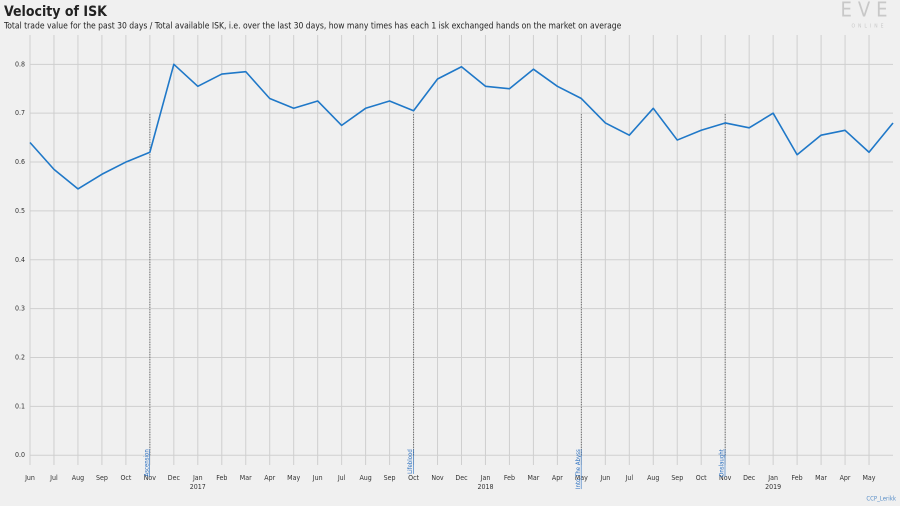 The image size is (900, 506). What do you see at coordinates (773, 487) in the screenshot?
I see `year-label: 2019` at bounding box center [773, 487].